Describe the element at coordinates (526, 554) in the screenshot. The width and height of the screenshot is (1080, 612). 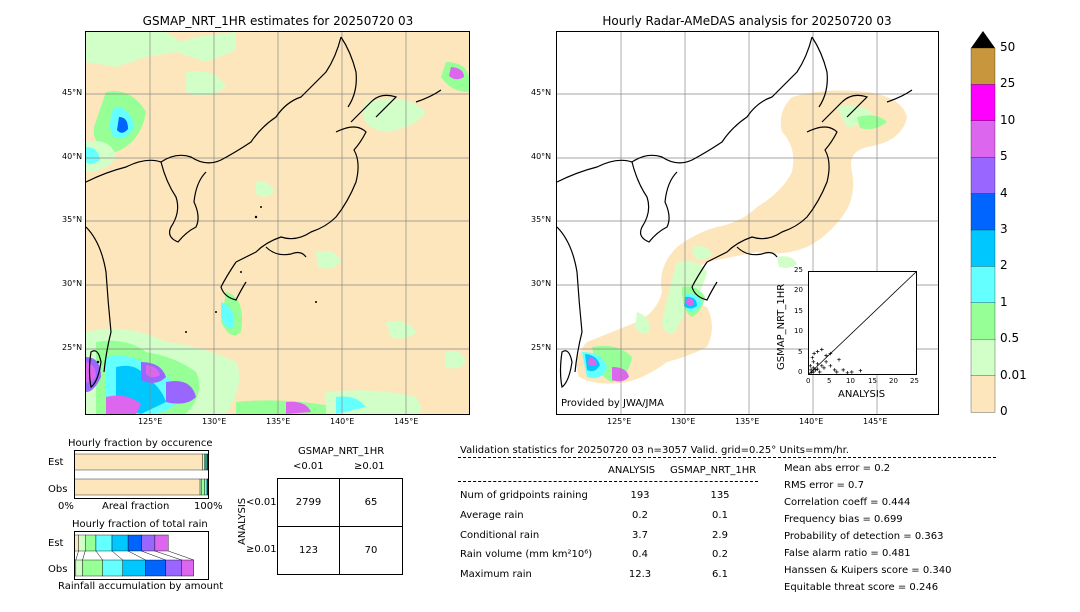
I see `val-row-label: Rain volume (mm km²10⁶)` at that location.